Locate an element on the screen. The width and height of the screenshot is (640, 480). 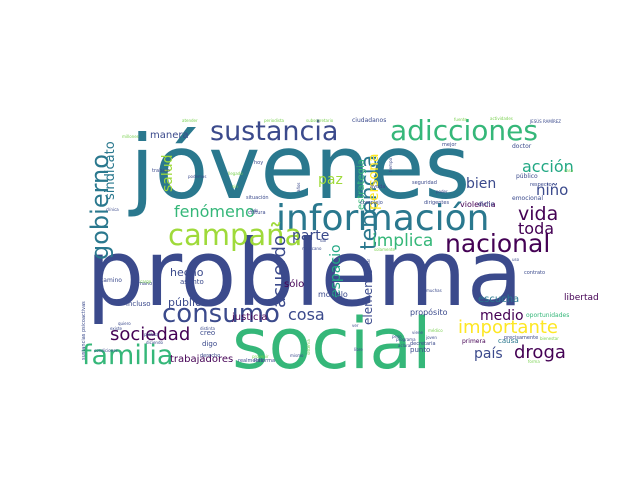
word-joven: joven is located at coordinates (431, 337).